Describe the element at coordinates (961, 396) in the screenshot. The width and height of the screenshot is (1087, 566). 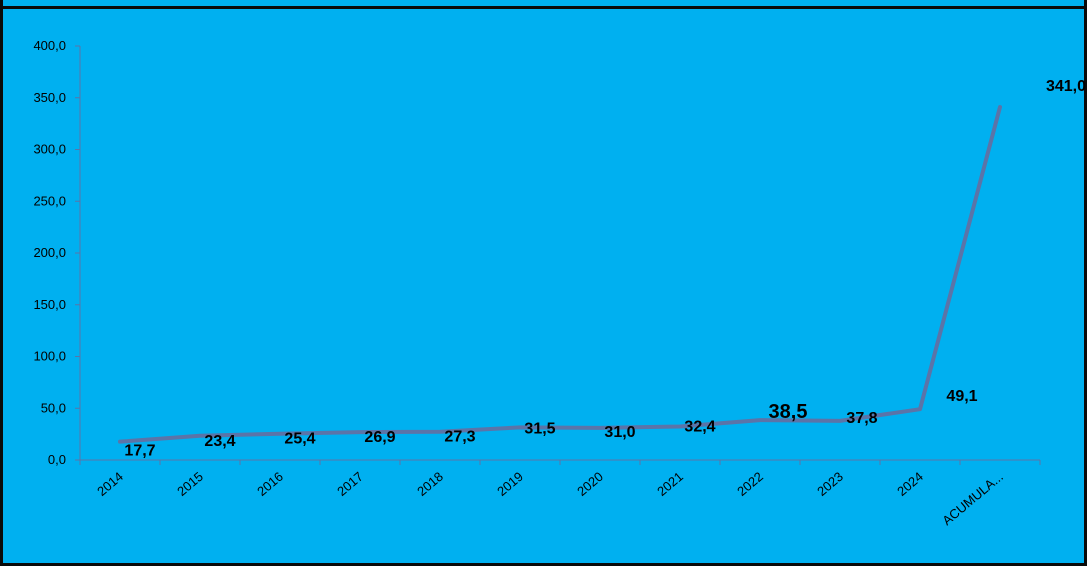
I see `data-label: 49,1` at that location.